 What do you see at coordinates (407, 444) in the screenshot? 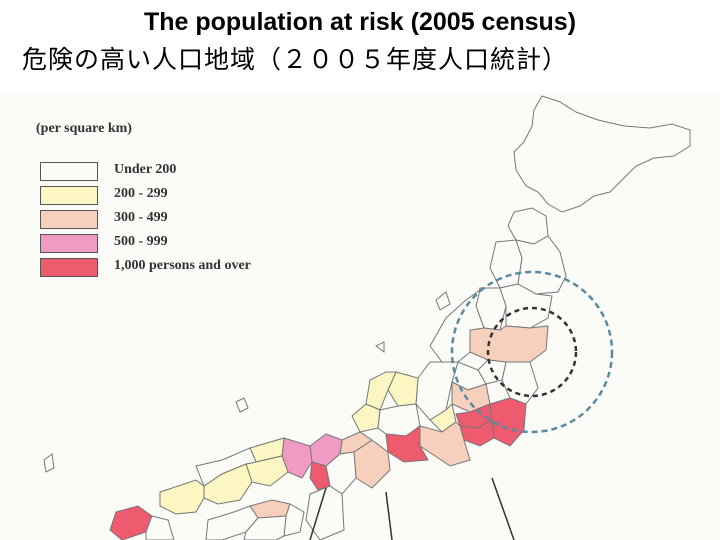
I see `region-aichi` at bounding box center [407, 444].